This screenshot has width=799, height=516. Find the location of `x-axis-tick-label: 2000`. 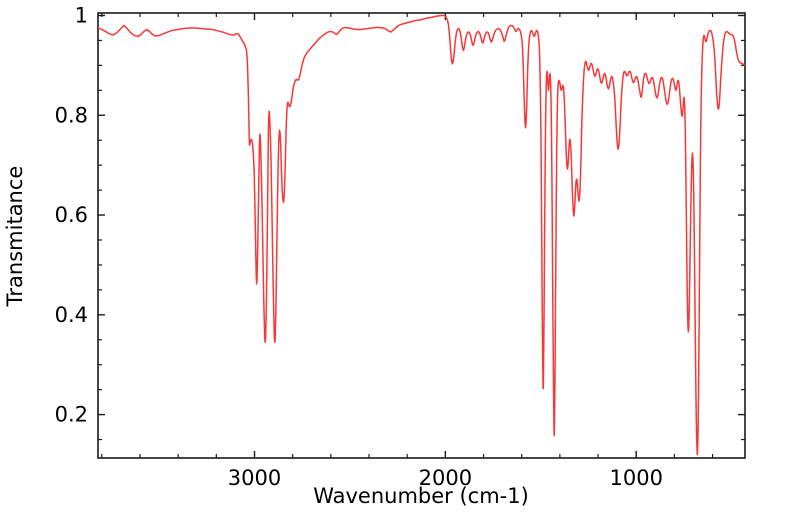

x-axis-tick-label: 2000 is located at coordinates (445, 478).